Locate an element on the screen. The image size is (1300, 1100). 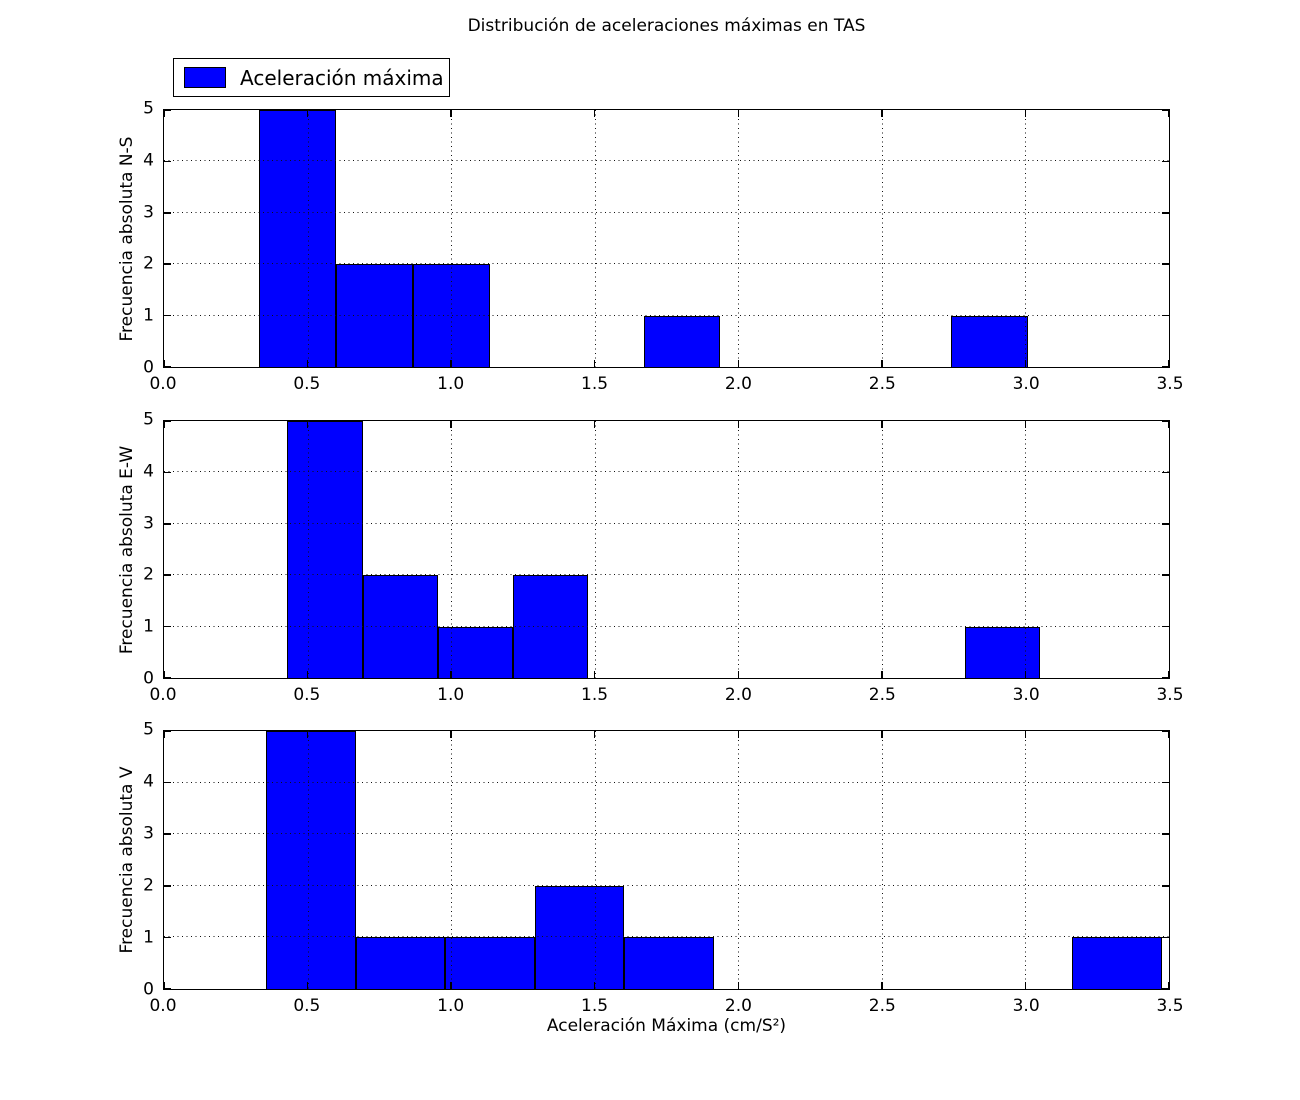
x-tick-label: 2.0 is located at coordinates (738, 384).